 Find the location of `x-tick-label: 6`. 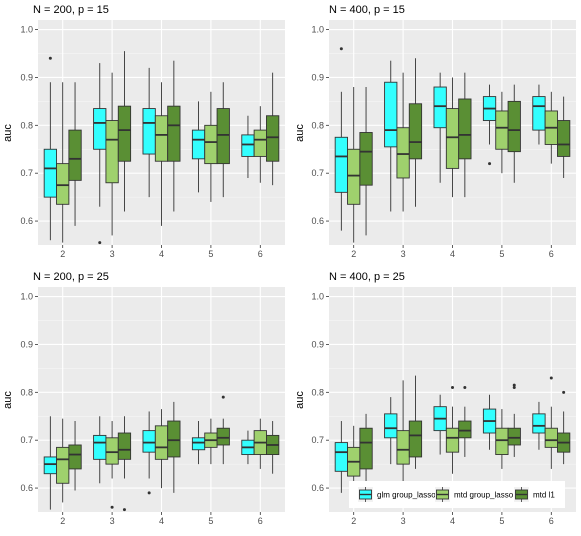

x-tick-label: 6 is located at coordinates (551, 254).